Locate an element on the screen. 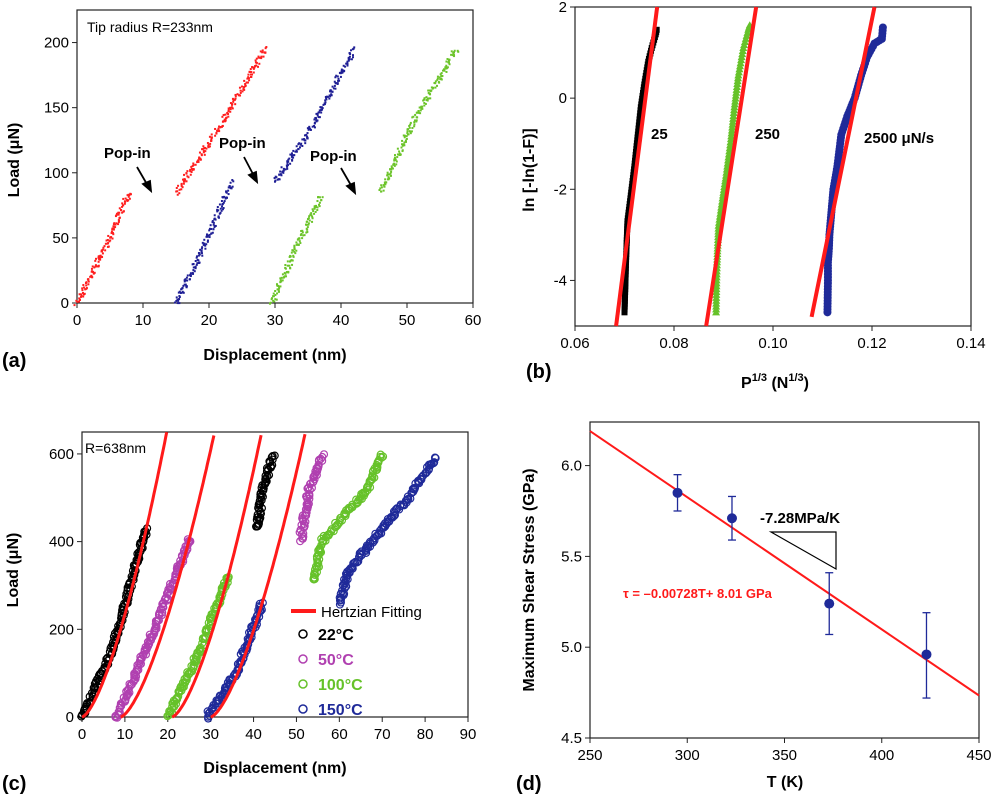  y-axis-title-d: Maximum Shear Stress (GPa) is located at coordinates (529, 579).